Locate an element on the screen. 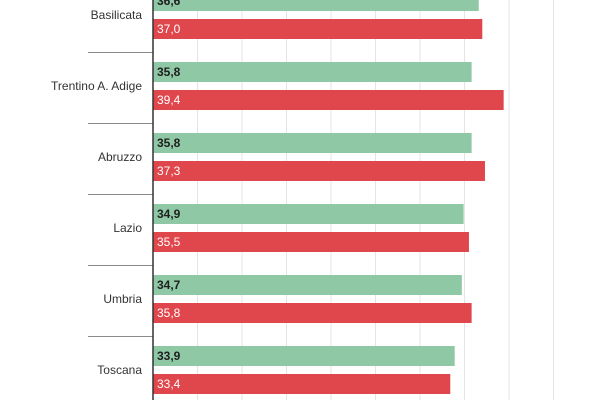 The image size is (600, 400). data-label: 39,4 is located at coordinates (169, 100).